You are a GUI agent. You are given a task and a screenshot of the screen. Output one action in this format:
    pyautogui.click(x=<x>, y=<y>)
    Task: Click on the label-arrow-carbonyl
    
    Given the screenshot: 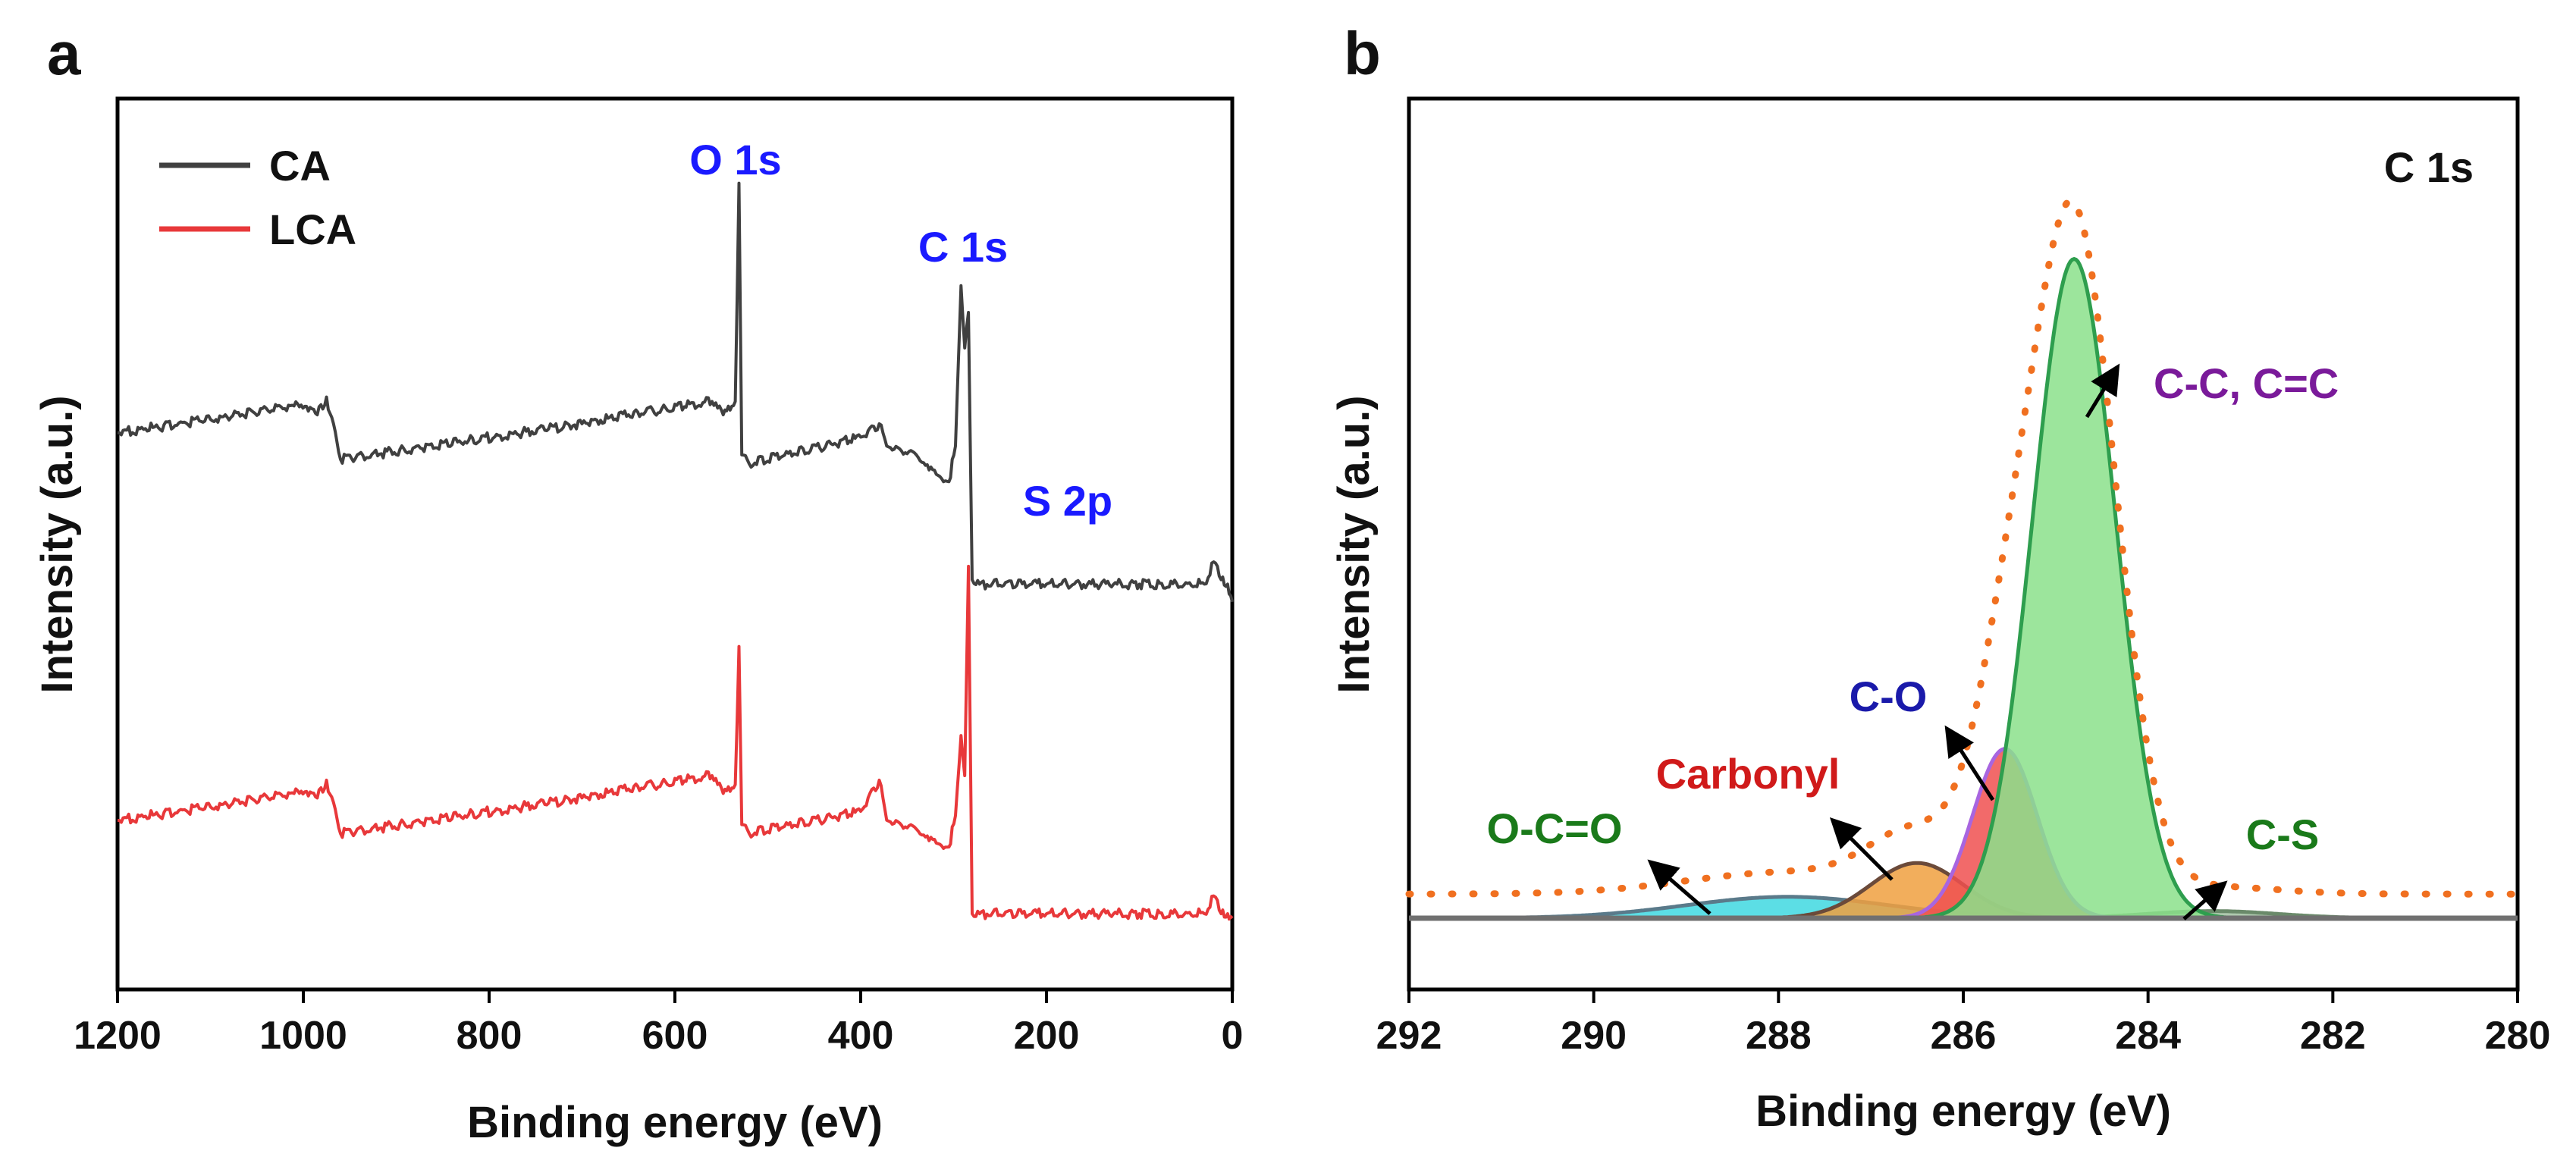 What is the action you would take?
    pyautogui.click(x=1861, y=849)
    